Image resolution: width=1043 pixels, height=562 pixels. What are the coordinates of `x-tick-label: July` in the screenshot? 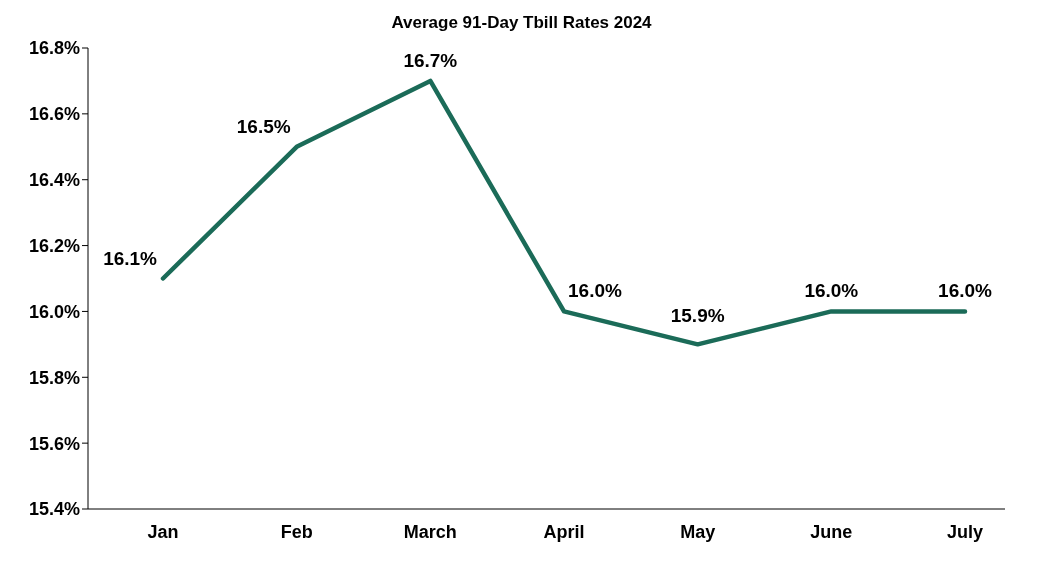 It's located at (965, 531).